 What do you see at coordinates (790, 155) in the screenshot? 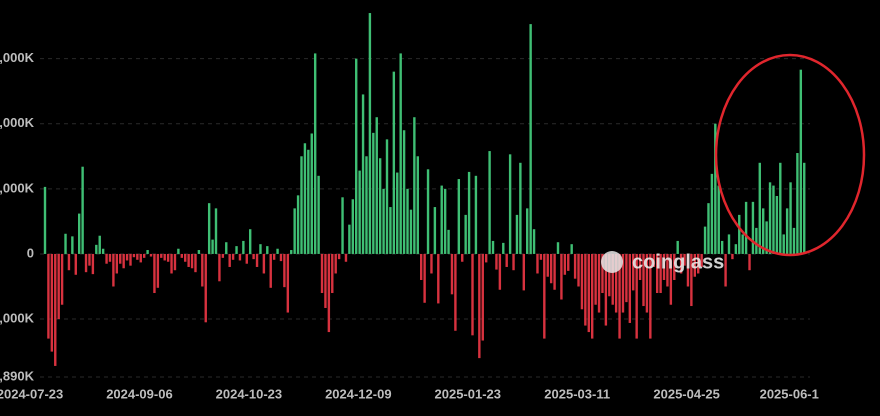
I see `highlight-circle` at bounding box center [790, 155].